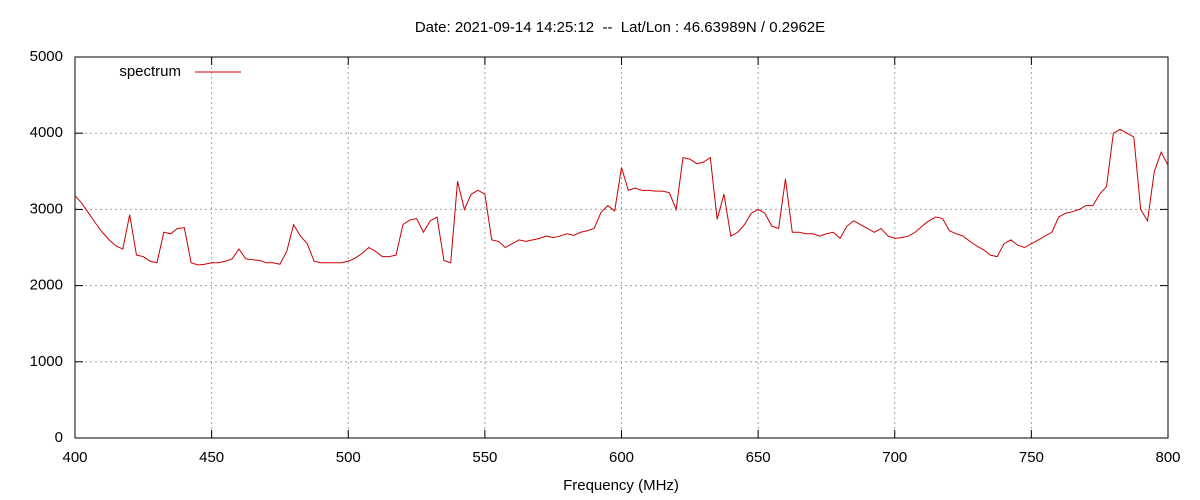 The height and width of the screenshot is (500, 1200). Describe the element at coordinates (758, 457) in the screenshot. I see `x-tick-label: 650` at that location.